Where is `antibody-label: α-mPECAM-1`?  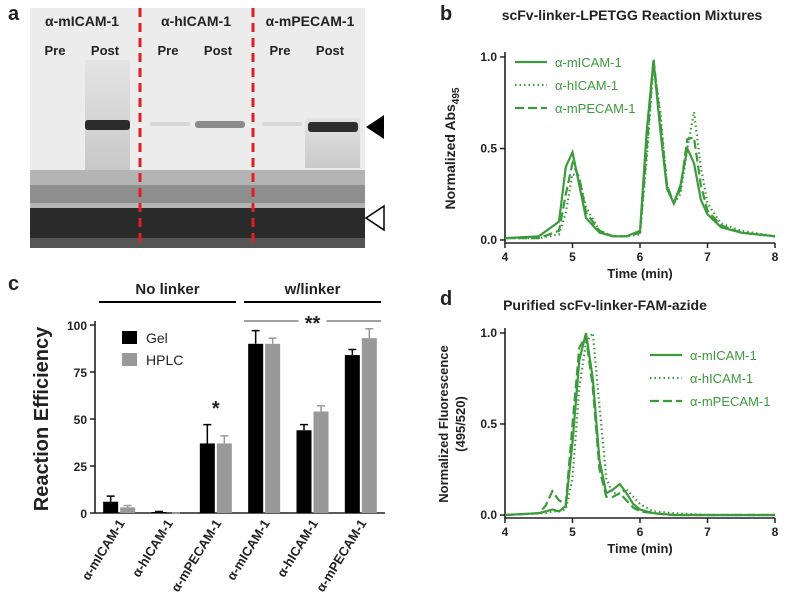
antibody-label: α-mPECAM-1 is located at coordinates (310, 21).